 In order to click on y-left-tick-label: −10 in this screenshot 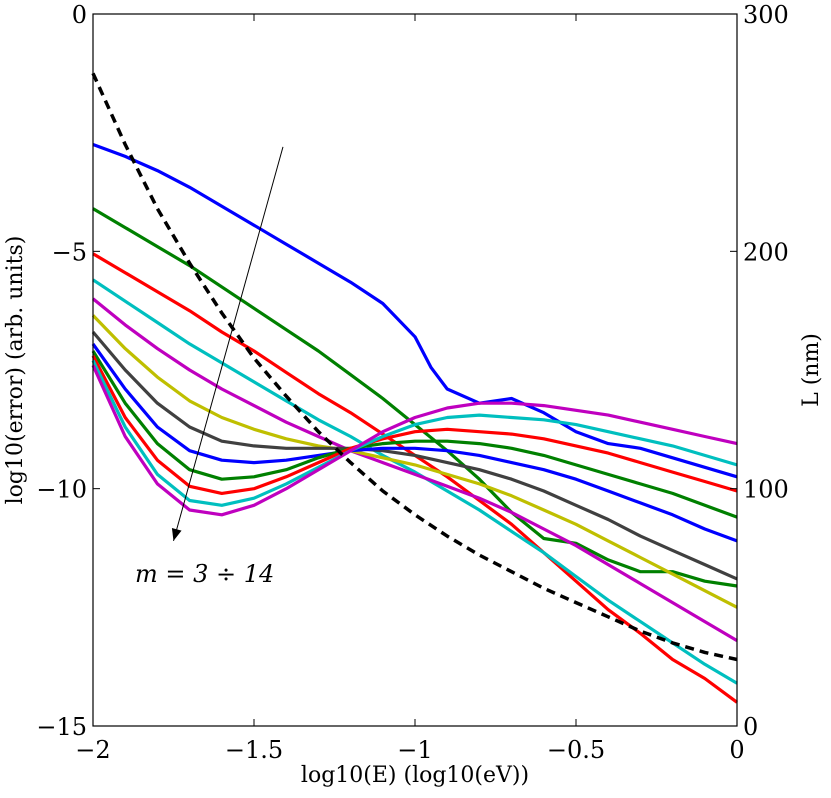, I will do `click(61, 490)`.